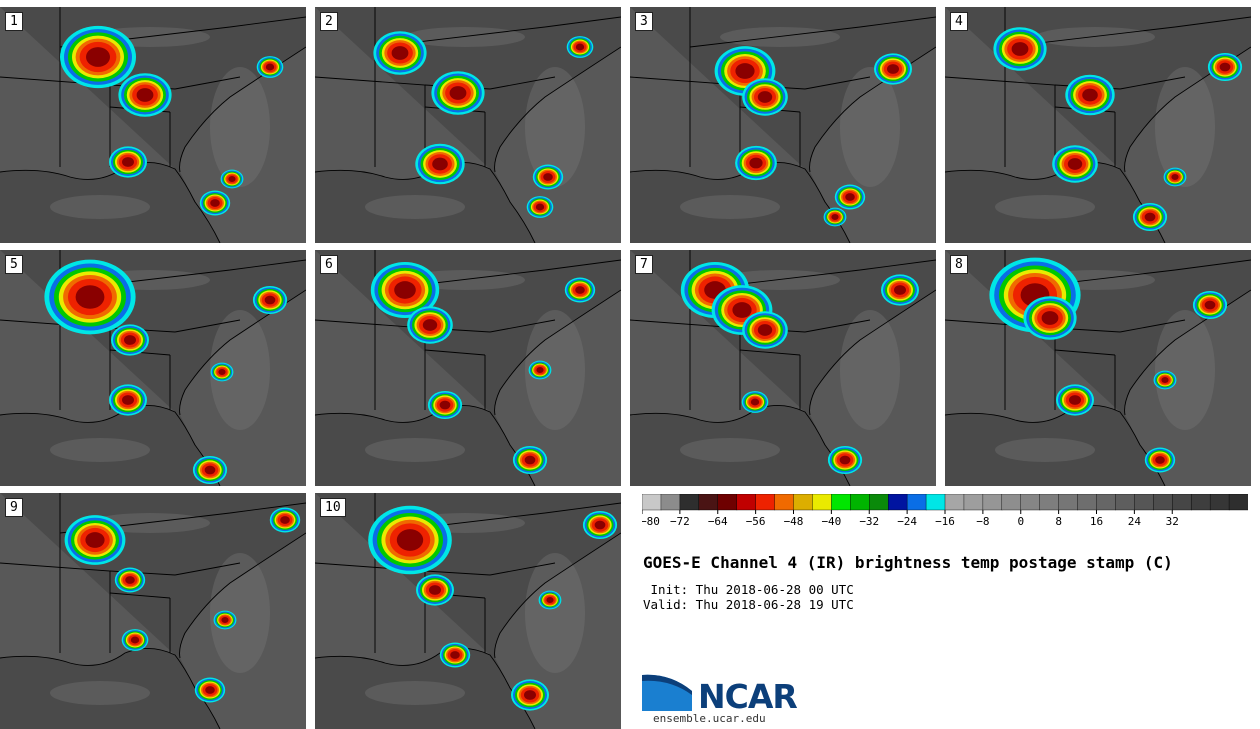 Image resolution: width=1260 pixels, height=729 pixels. I want to click on panel-member-label: 4, so click(959, 21).